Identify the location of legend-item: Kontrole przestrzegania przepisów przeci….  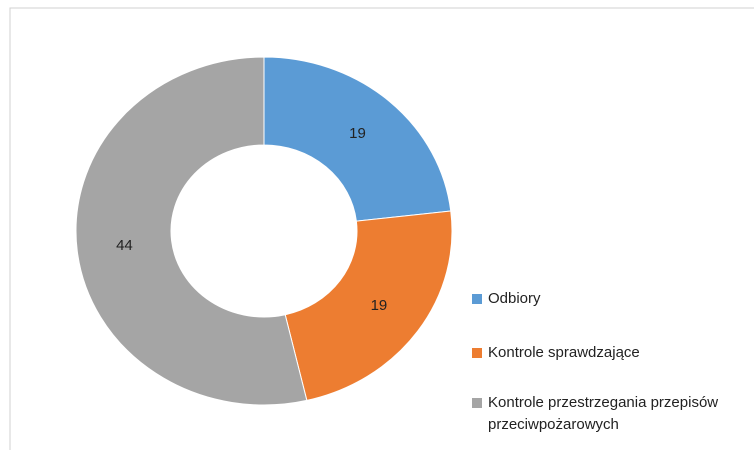
(609, 414).